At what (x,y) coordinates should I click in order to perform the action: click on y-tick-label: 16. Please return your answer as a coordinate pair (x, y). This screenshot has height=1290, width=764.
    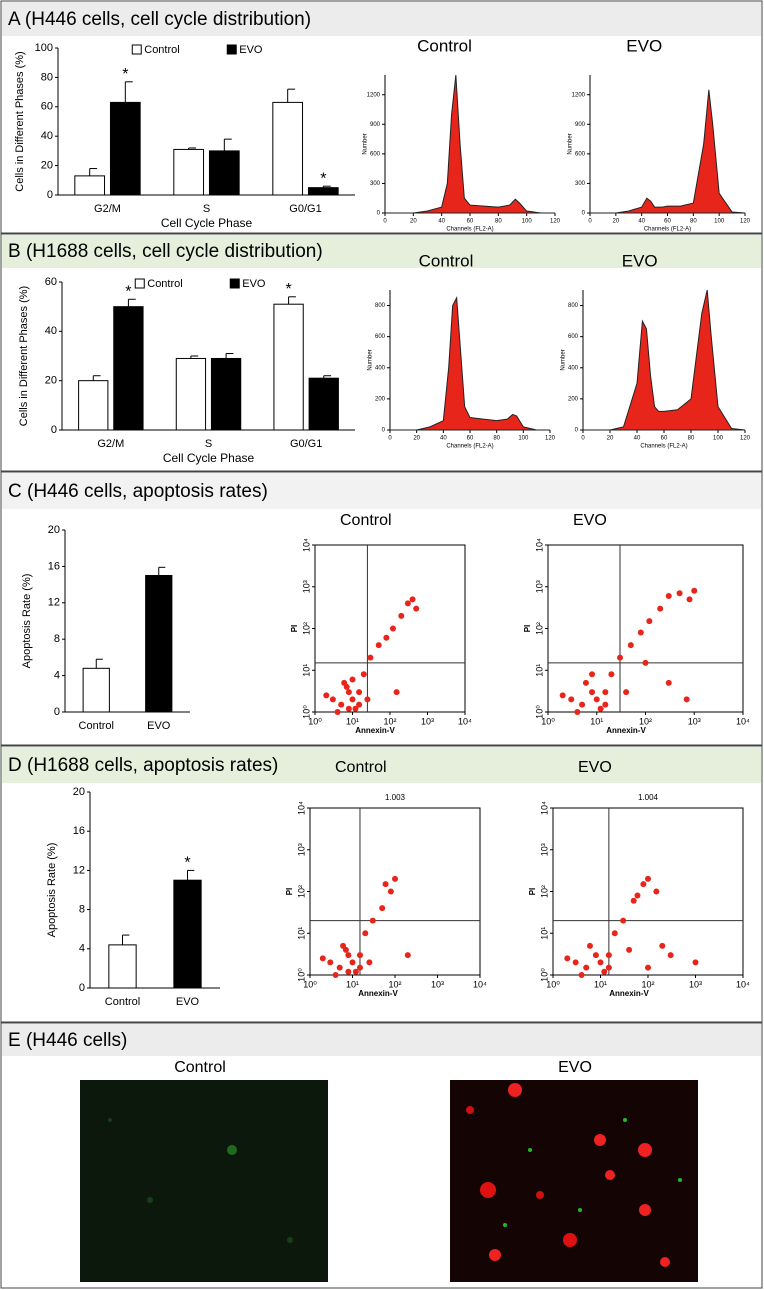
    Looking at the image, I should click on (54, 566).